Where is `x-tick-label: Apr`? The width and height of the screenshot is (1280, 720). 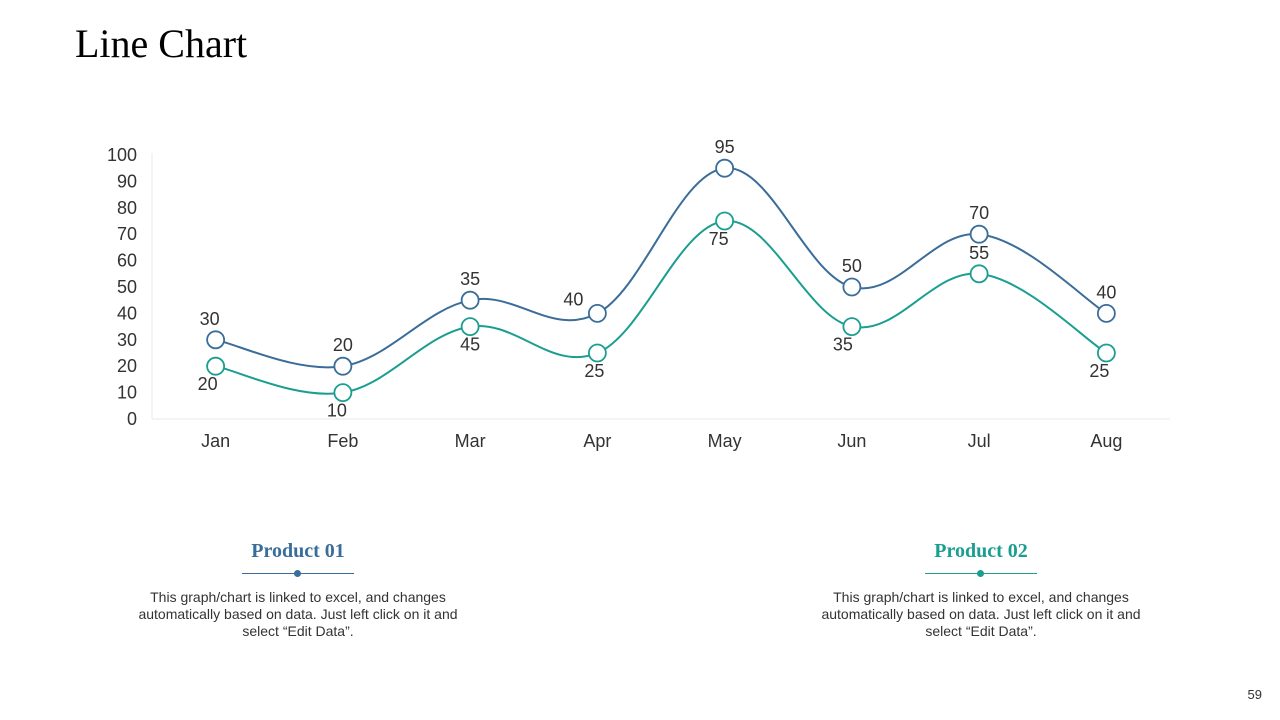 x-tick-label: Apr is located at coordinates (597, 441).